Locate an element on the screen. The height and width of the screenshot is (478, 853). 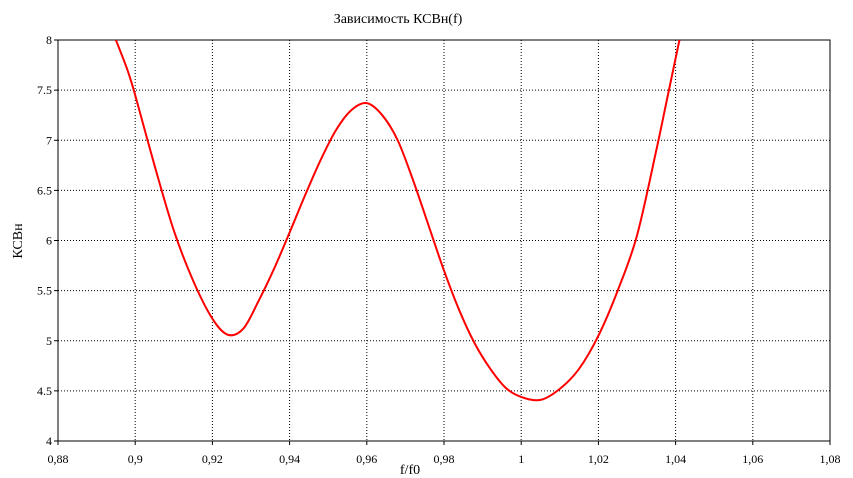
x-axis: 0,88 0,9 0,92 0,94 0,96 0,98 1 1,02 1,04 1,06 1,08 is located at coordinates (444, 453).